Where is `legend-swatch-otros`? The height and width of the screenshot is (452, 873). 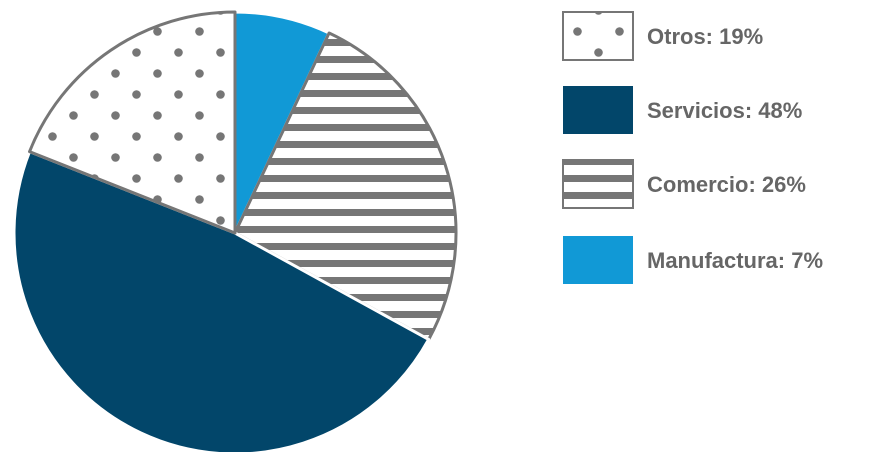 legend-swatch-otros is located at coordinates (598, 36).